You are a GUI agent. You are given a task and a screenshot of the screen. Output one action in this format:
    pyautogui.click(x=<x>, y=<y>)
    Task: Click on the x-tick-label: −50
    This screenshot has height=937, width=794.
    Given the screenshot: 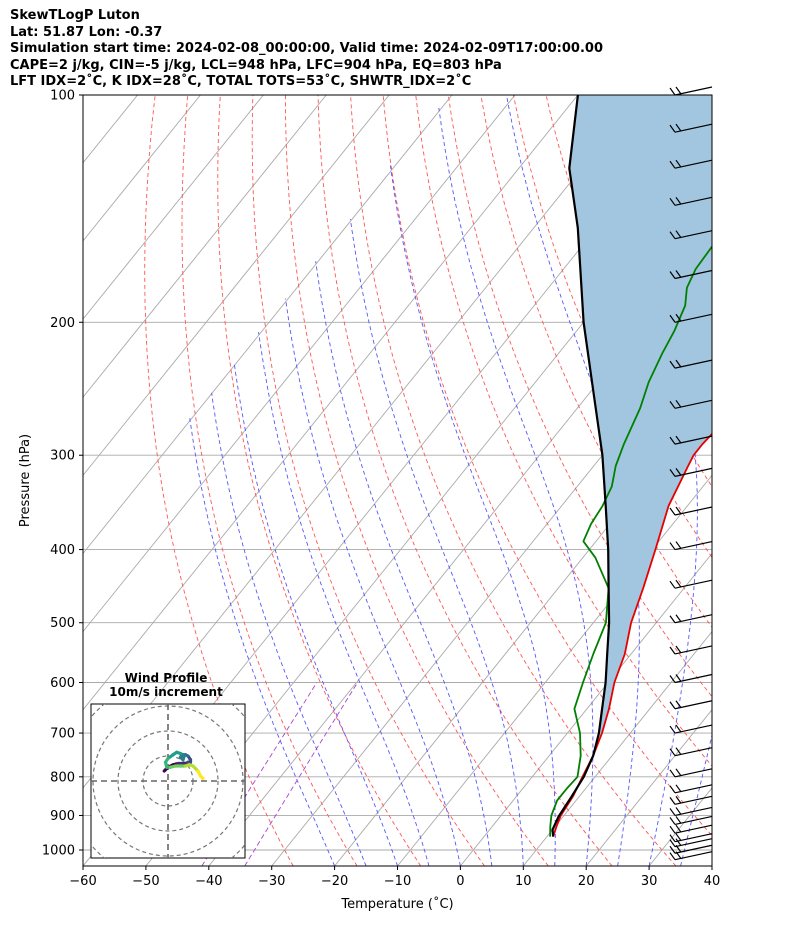 What is the action you would take?
    pyautogui.click(x=145, y=881)
    